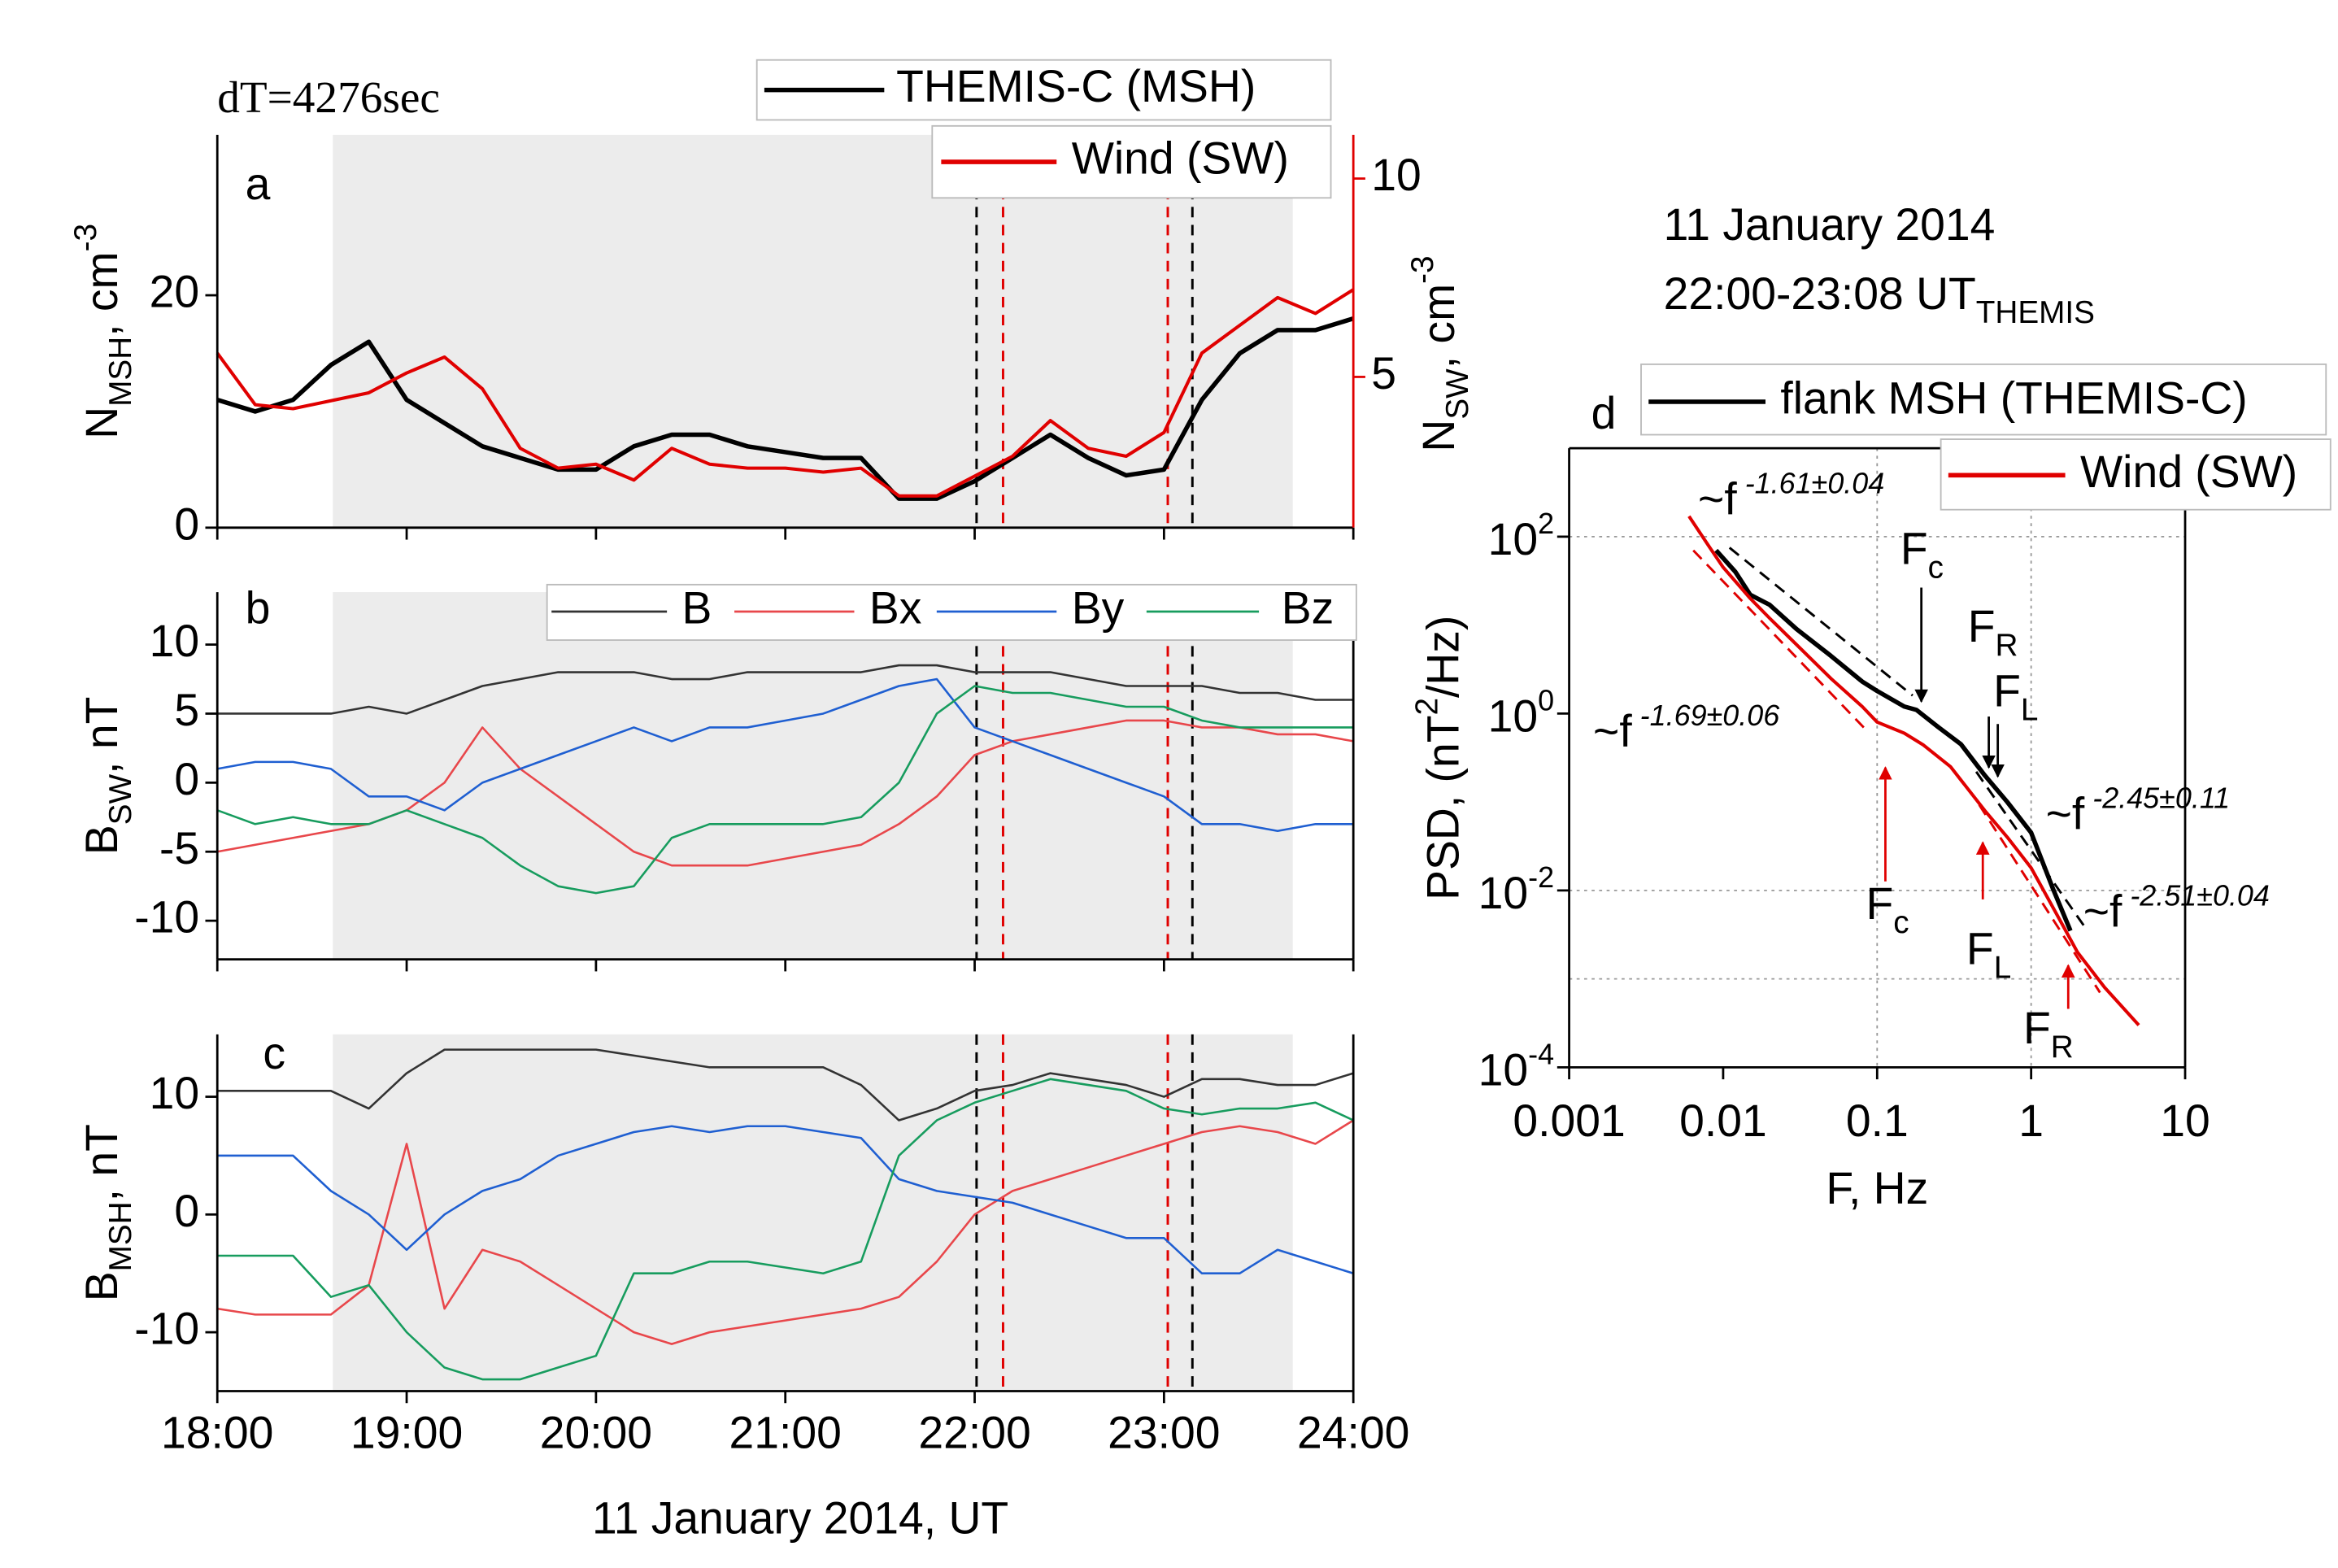 The image size is (2338, 1568). Describe the element at coordinates (895, 608) in the screenshot. I see `legend-label: Bx` at that location.